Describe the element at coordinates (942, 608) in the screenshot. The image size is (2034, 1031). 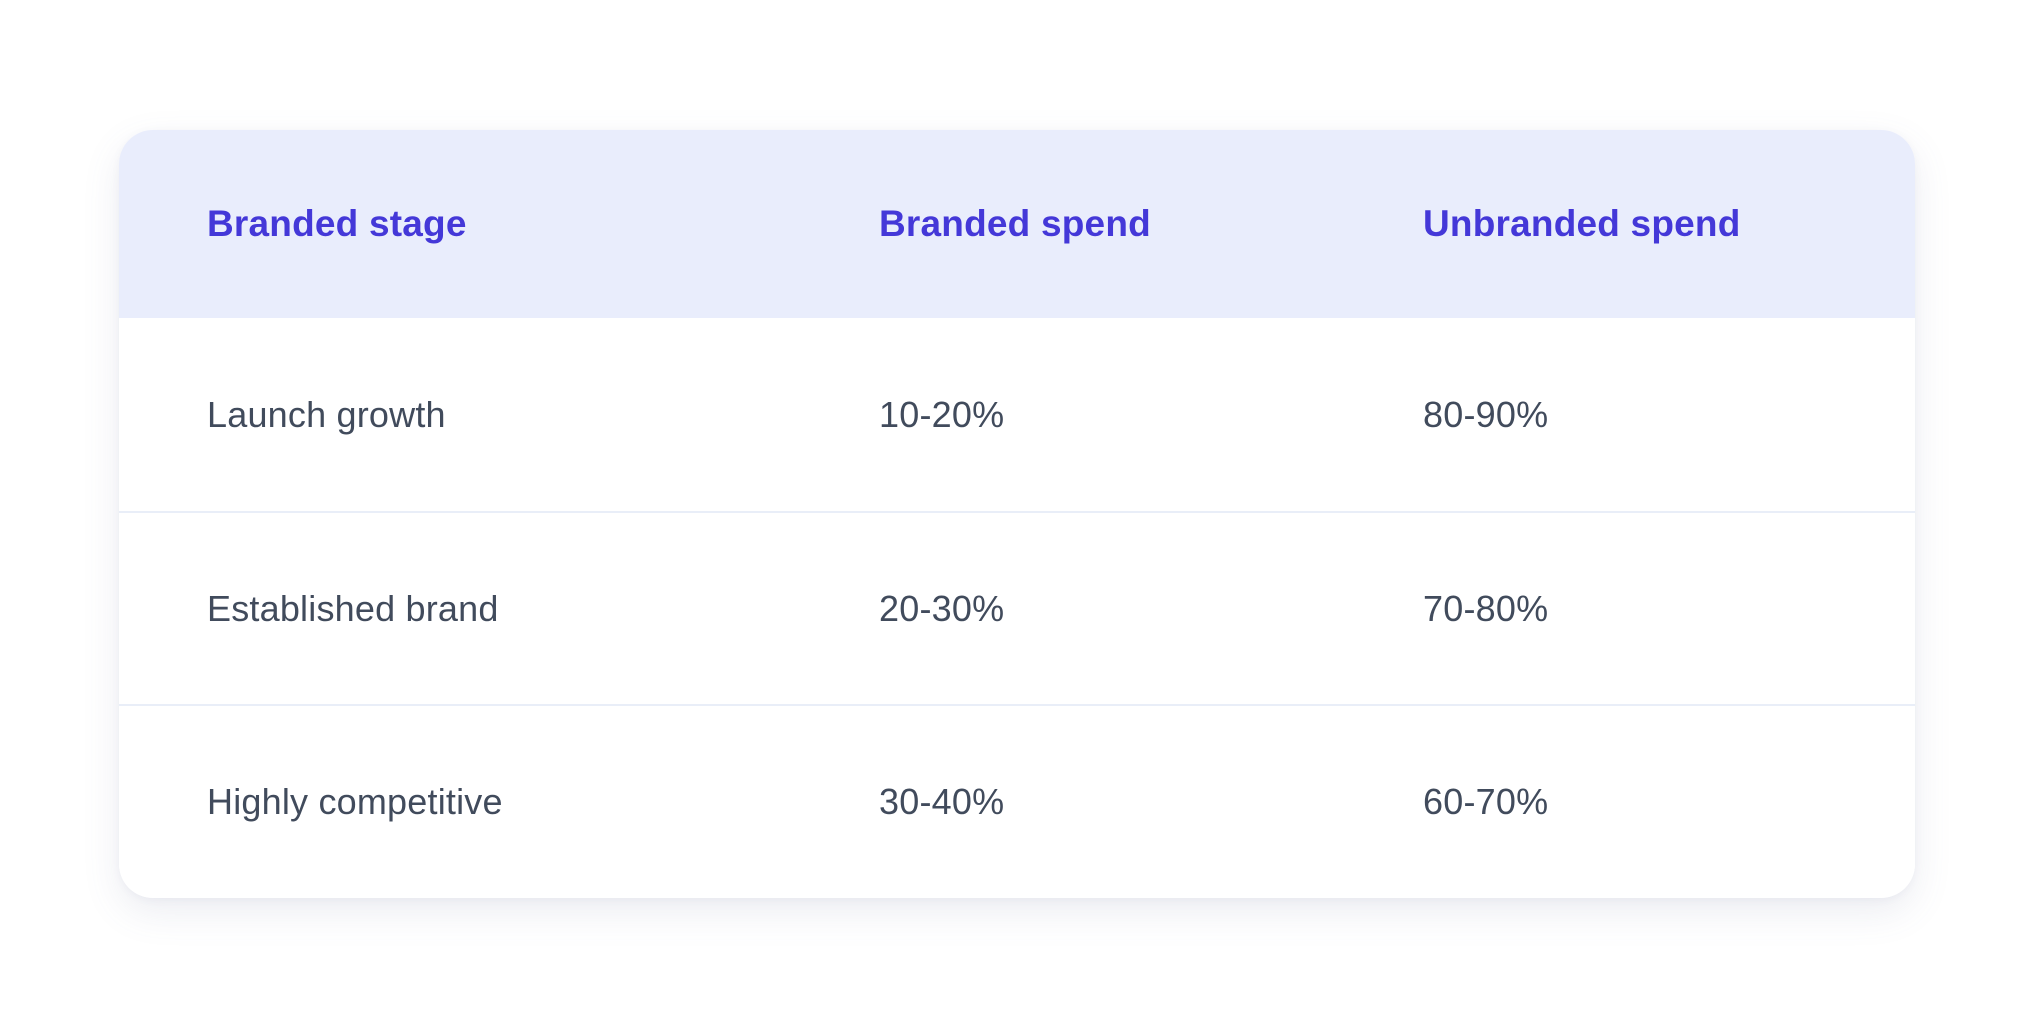
I see `cell-branded-spend: 20-30%` at that location.